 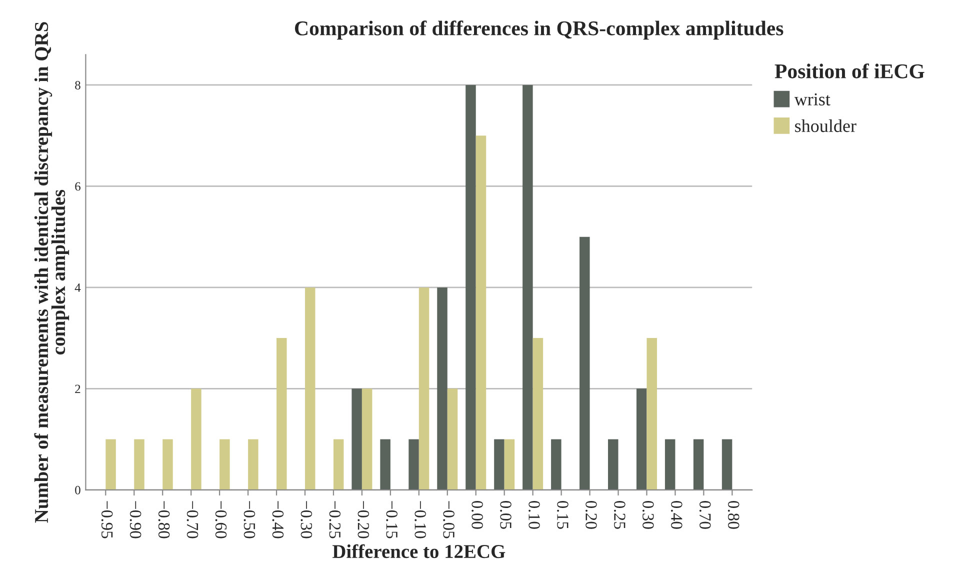 I want to click on x-tick-label: −0.50, so click(x=250, y=519).